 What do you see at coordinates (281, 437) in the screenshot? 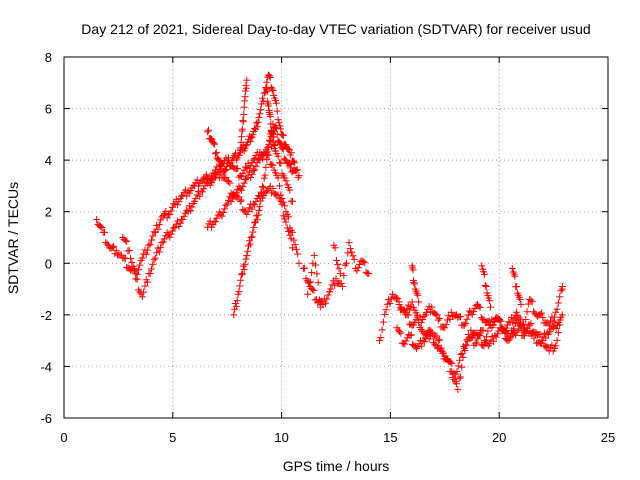
I see `x-tick-label: 10` at bounding box center [281, 437].